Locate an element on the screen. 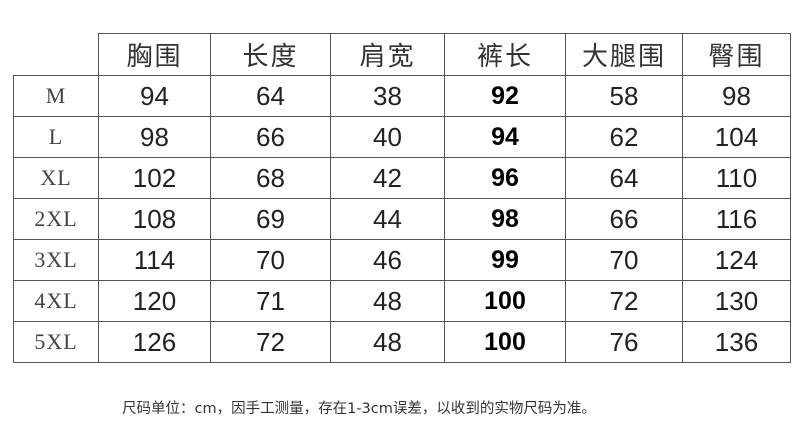 The width and height of the screenshot is (800, 427). table-row: 4XL 120 71 48 100 72 130 is located at coordinates (402, 301).